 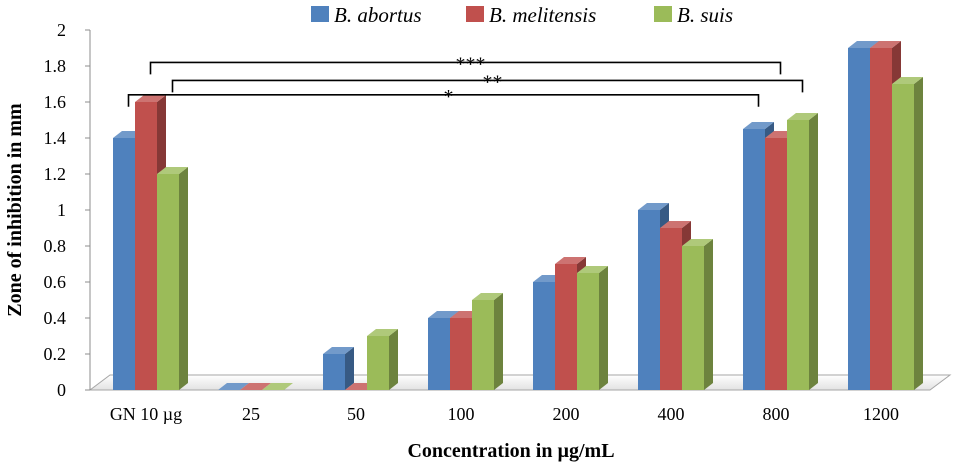 I want to click on y-tick-label: 0.2, so click(x=55, y=354).